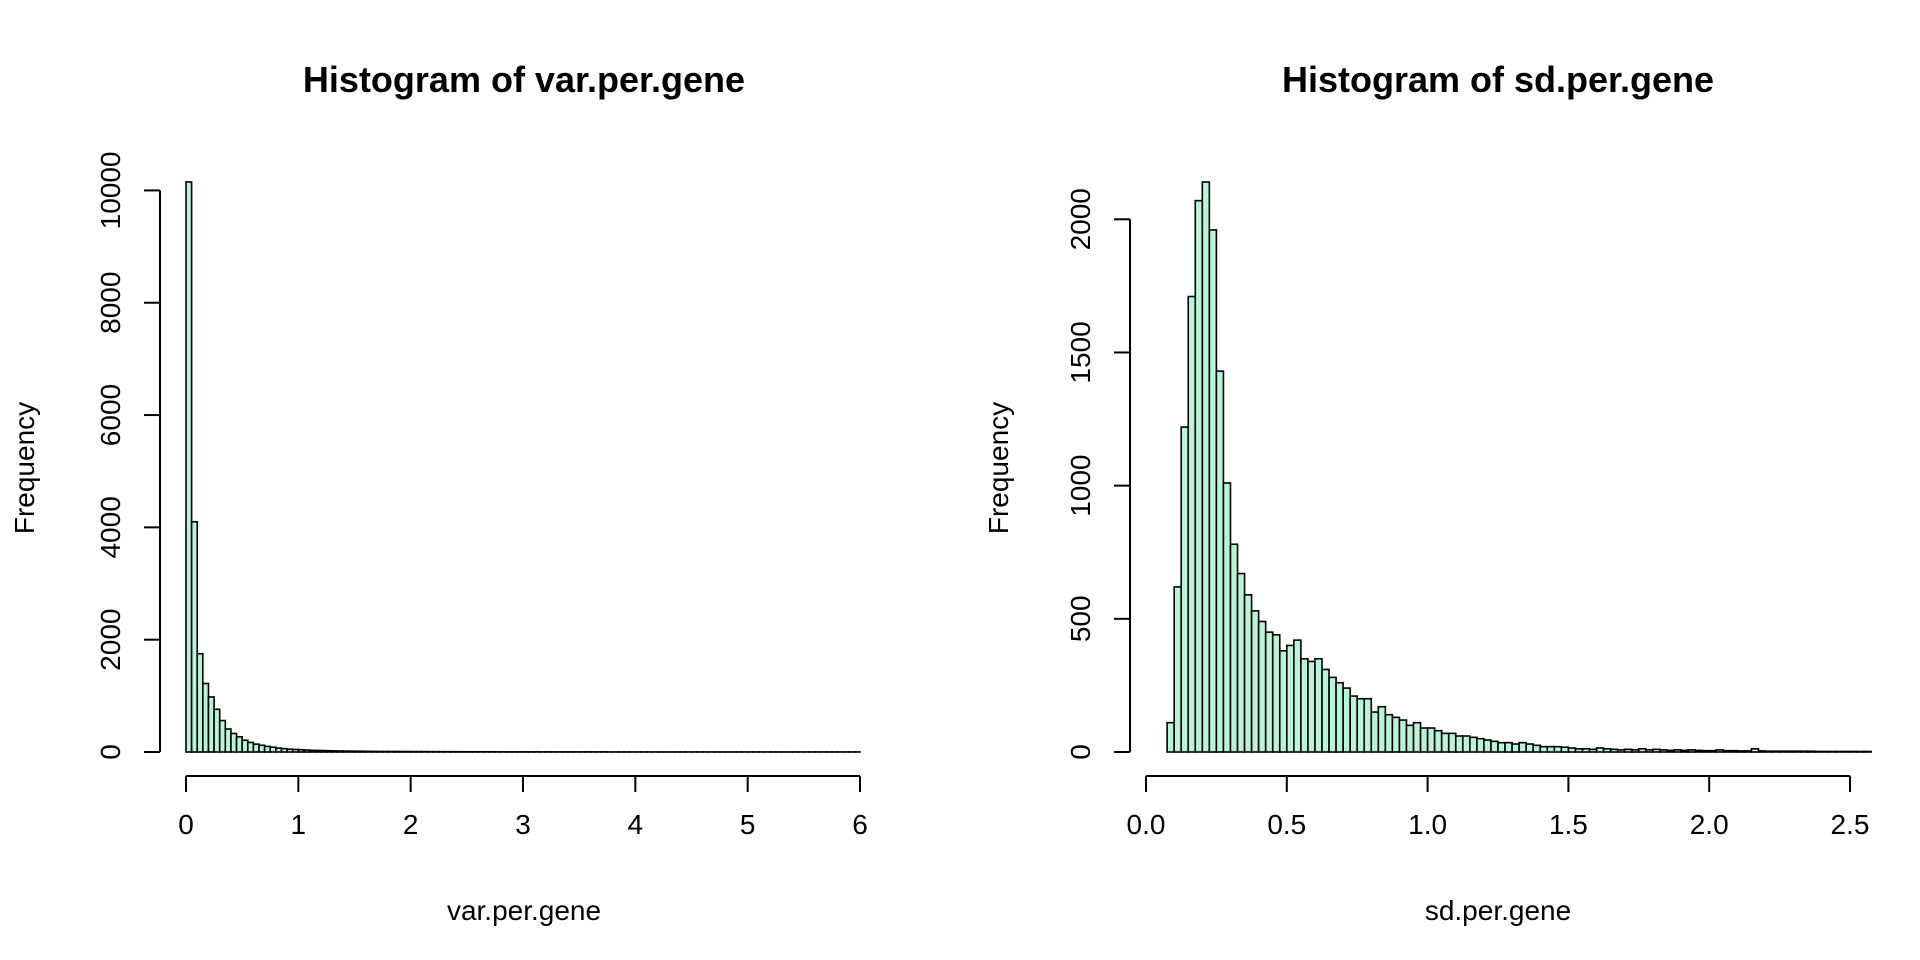 The width and height of the screenshot is (1920, 960). I want to click on x-tick-label: 1.5, so click(1568, 824).